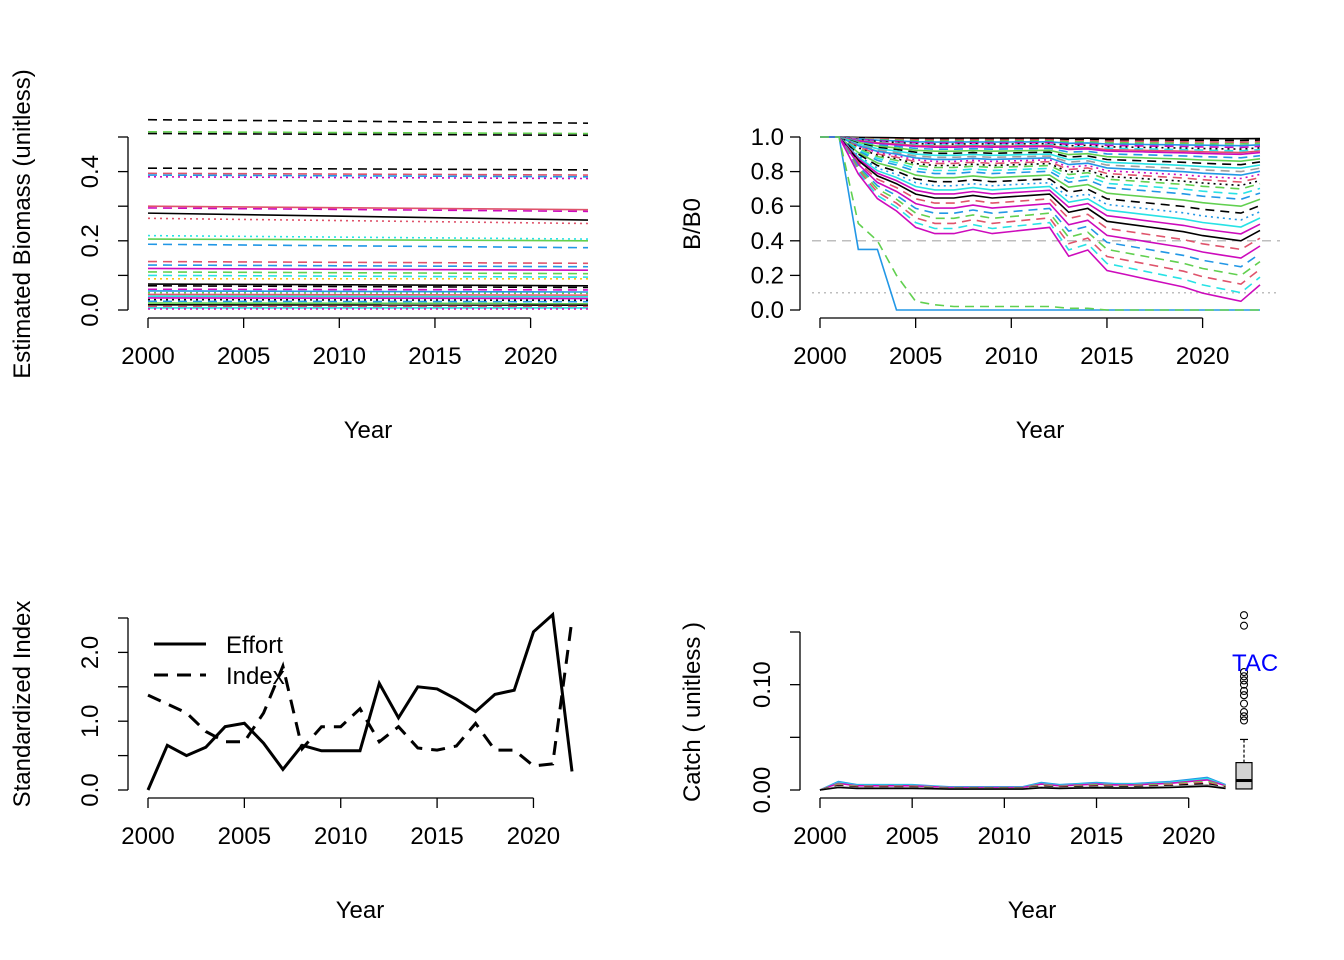 The height and width of the screenshot is (960, 1344). I want to click on y-tick-label: 1.0, so click(767, 137).